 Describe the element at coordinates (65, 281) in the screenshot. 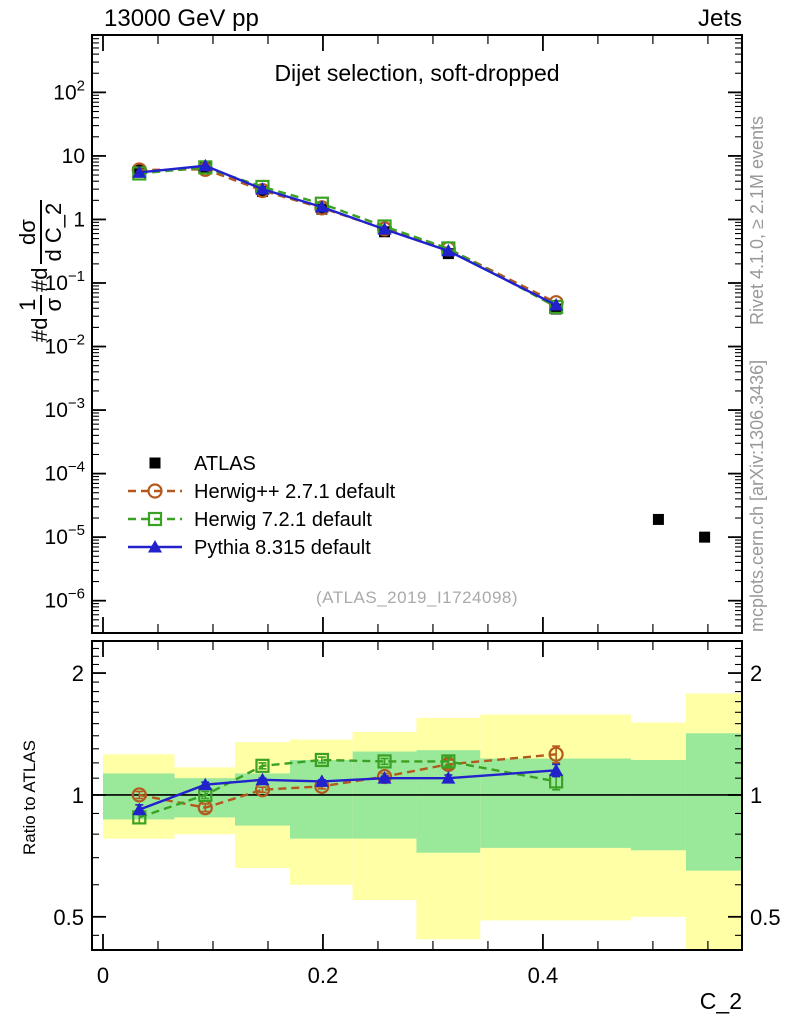

I see `svg-text: 10⁻¹` at that location.